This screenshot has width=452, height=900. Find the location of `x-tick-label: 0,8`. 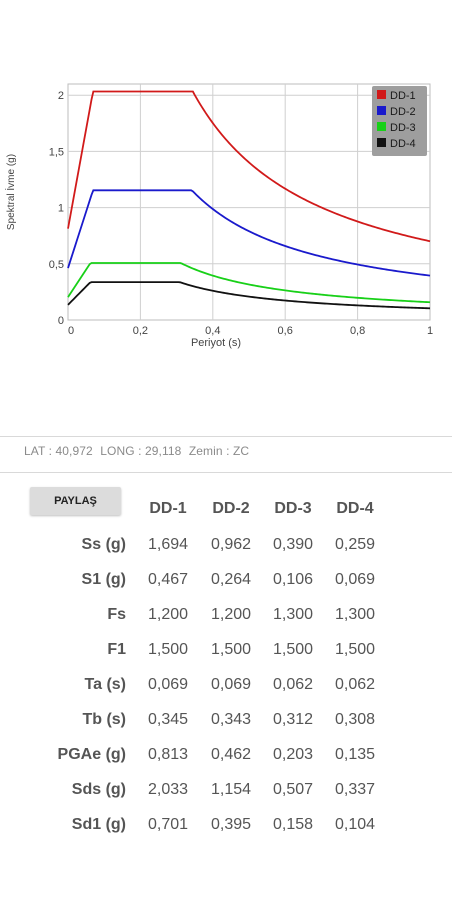

x-tick-label: 0,8 is located at coordinates (357, 331).